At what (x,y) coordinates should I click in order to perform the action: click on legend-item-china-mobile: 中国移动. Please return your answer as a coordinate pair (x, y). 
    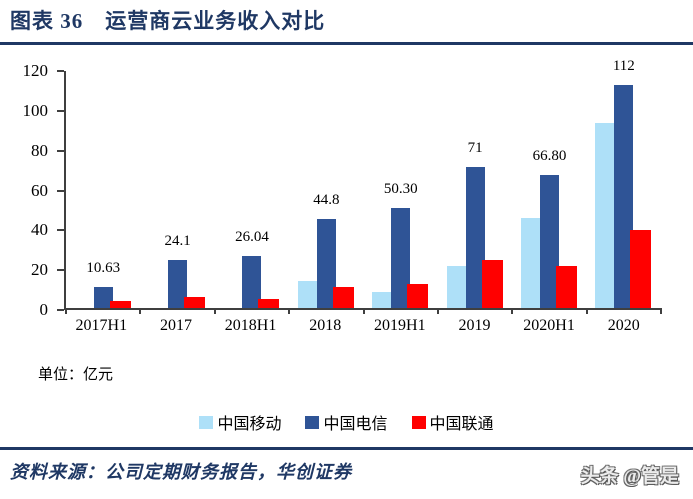
    Looking at the image, I should click on (240, 422).